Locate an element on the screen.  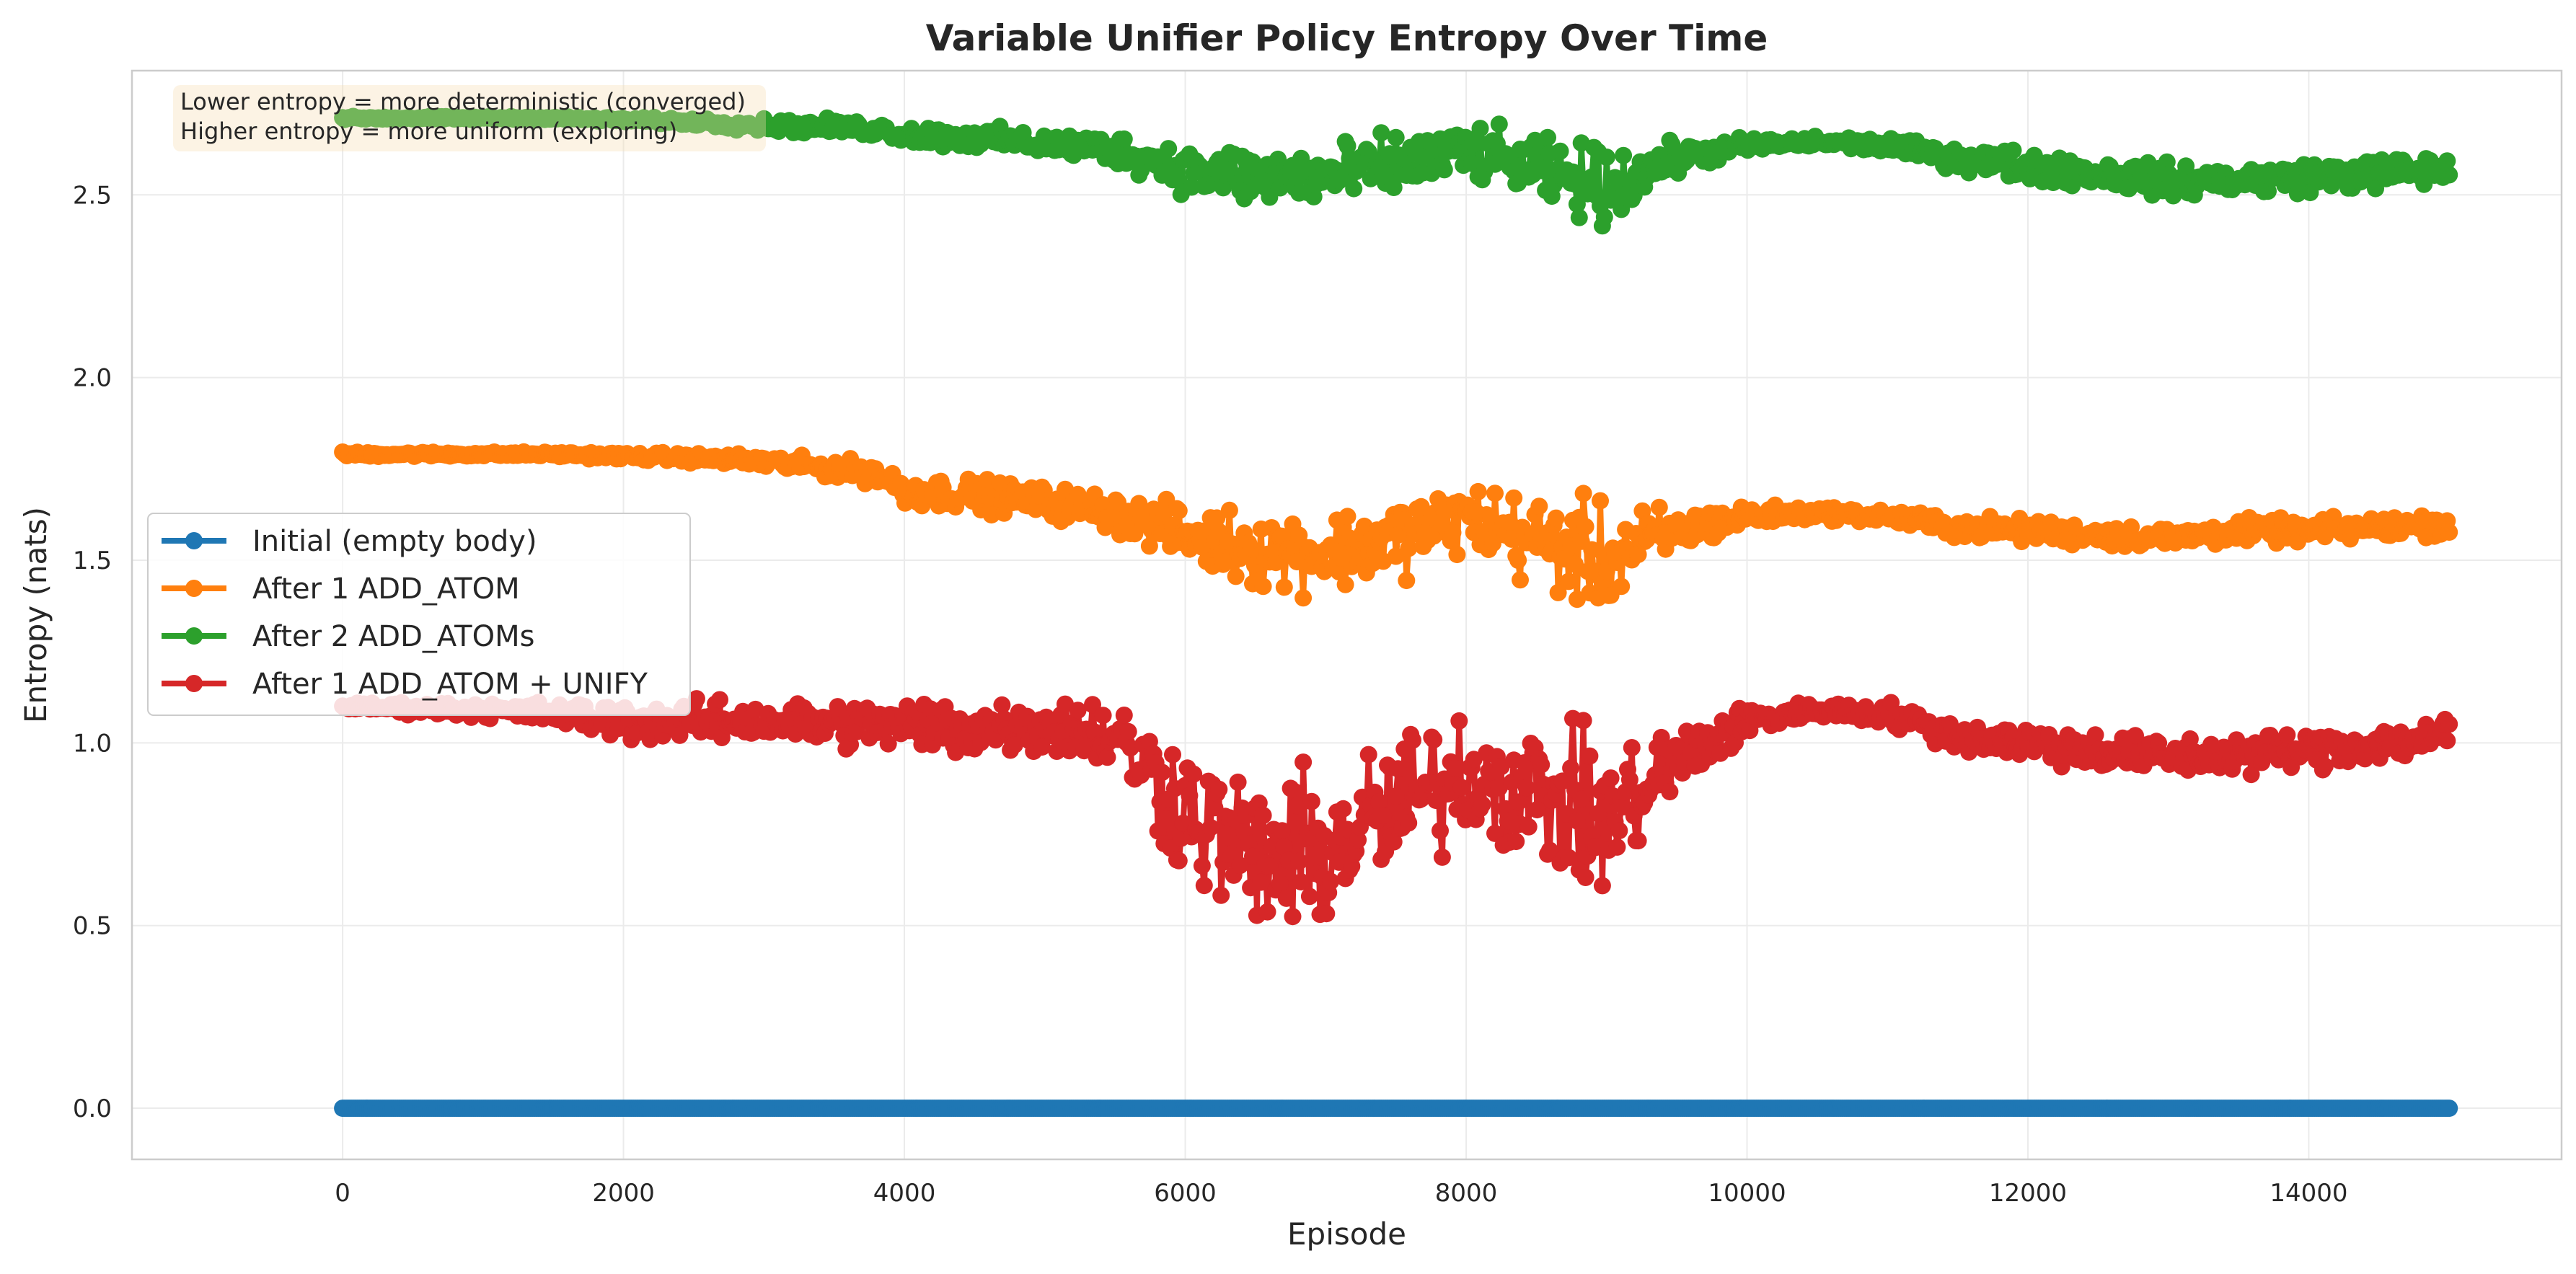
x-tick-label: 2000 is located at coordinates (623, 1193).